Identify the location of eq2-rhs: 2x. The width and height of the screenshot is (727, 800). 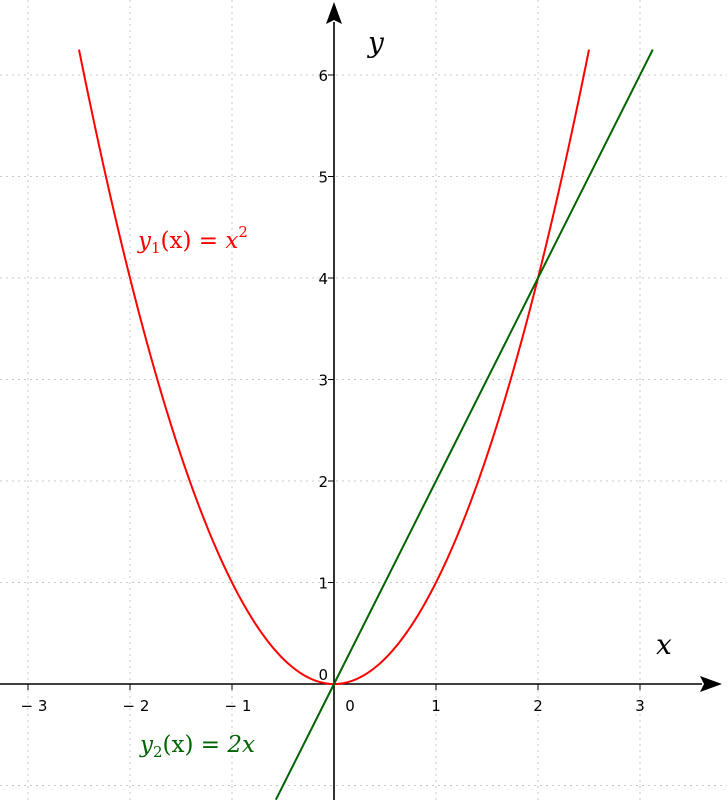
(240, 745).